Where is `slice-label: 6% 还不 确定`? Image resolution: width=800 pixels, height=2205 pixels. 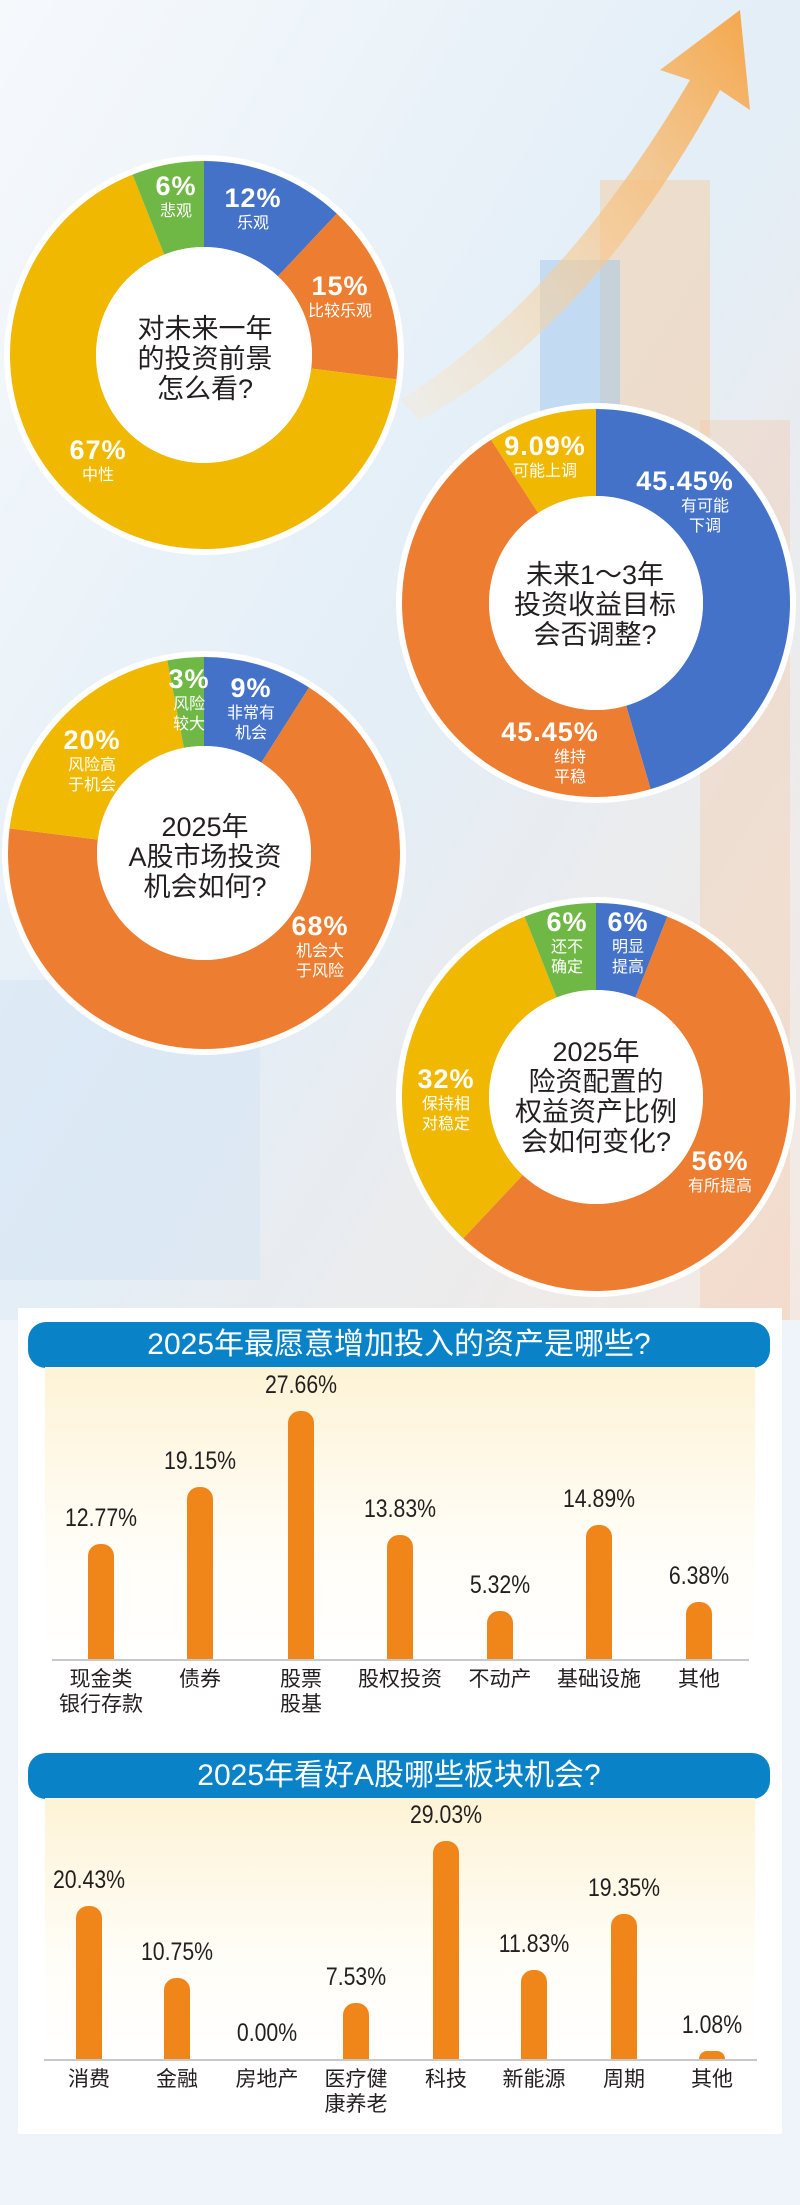
slice-label: 6% 还不 确定 is located at coordinates (566, 941).